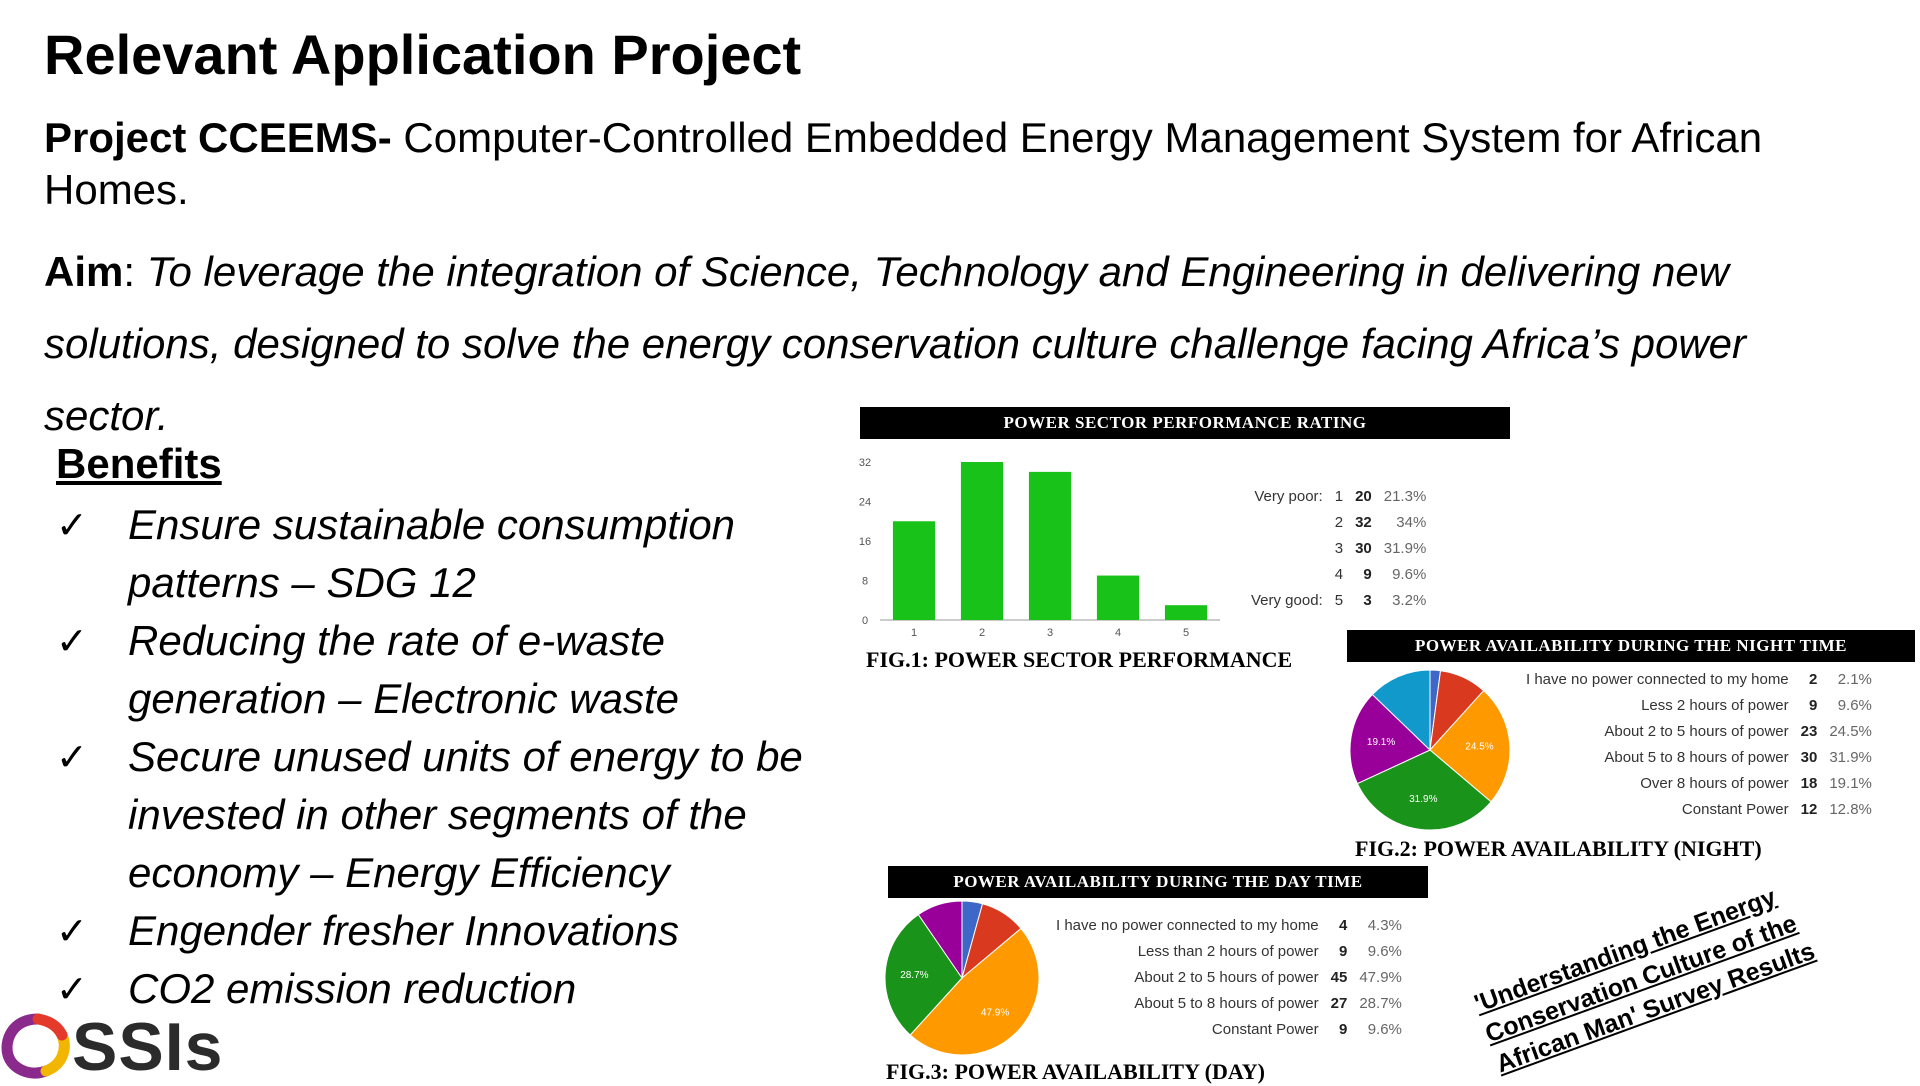 Image resolution: width=1920 pixels, height=1086 pixels. I want to click on legend-row: Very poor: 1 20 21.3%, so click(1338, 496).